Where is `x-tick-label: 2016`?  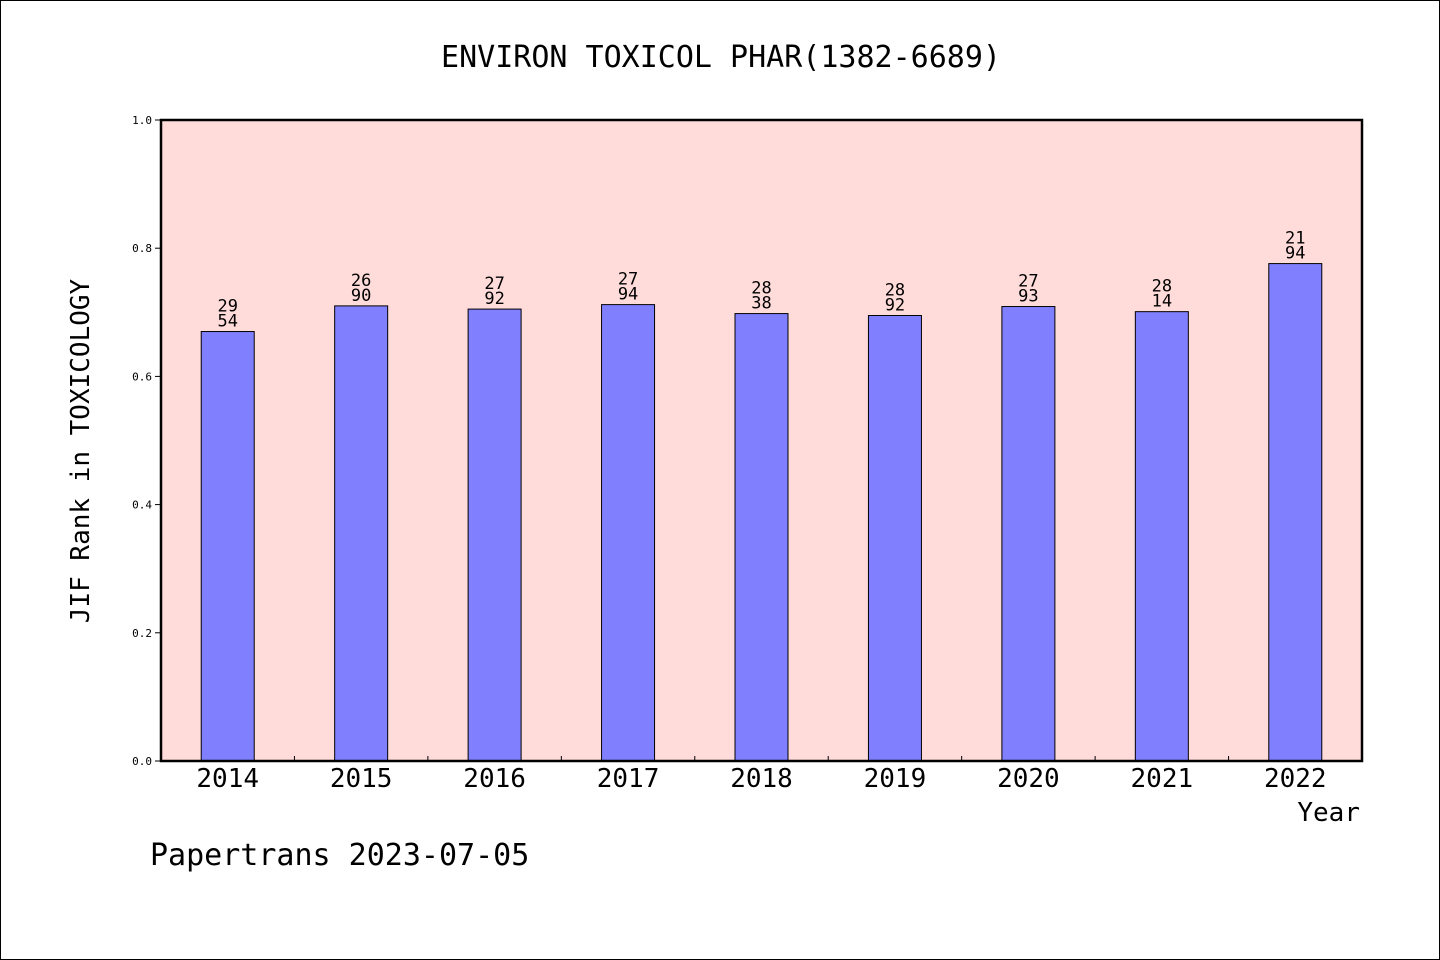 x-tick-label: 2016 is located at coordinates (494, 779).